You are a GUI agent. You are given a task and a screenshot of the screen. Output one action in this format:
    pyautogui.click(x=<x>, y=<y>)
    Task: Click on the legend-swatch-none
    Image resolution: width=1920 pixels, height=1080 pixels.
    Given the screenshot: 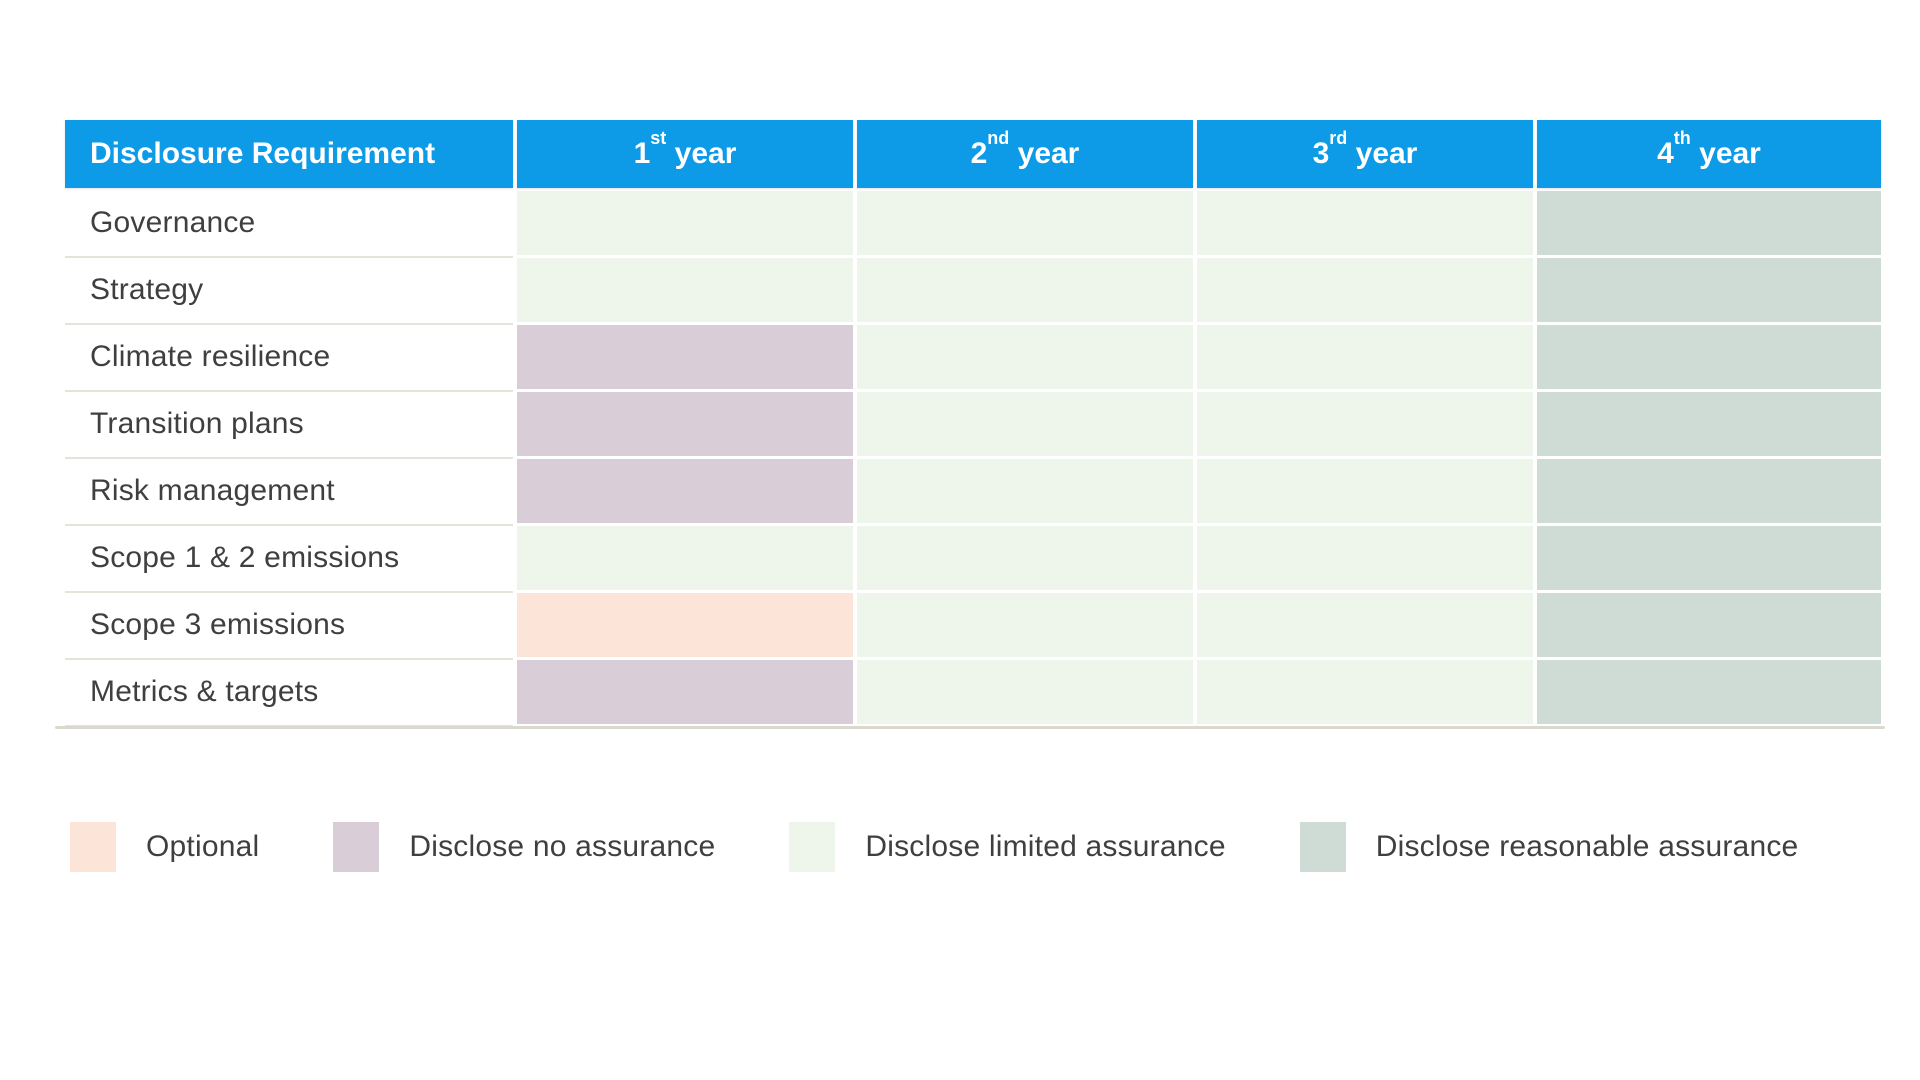 What is the action you would take?
    pyautogui.click(x=356, y=847)
    